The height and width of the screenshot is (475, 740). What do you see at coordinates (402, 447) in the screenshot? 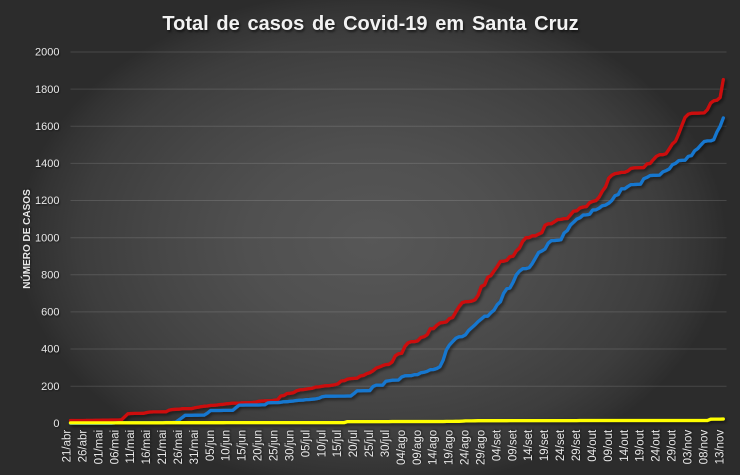
I see `svg-text: 04/ago` at bounding box center [402, 447].